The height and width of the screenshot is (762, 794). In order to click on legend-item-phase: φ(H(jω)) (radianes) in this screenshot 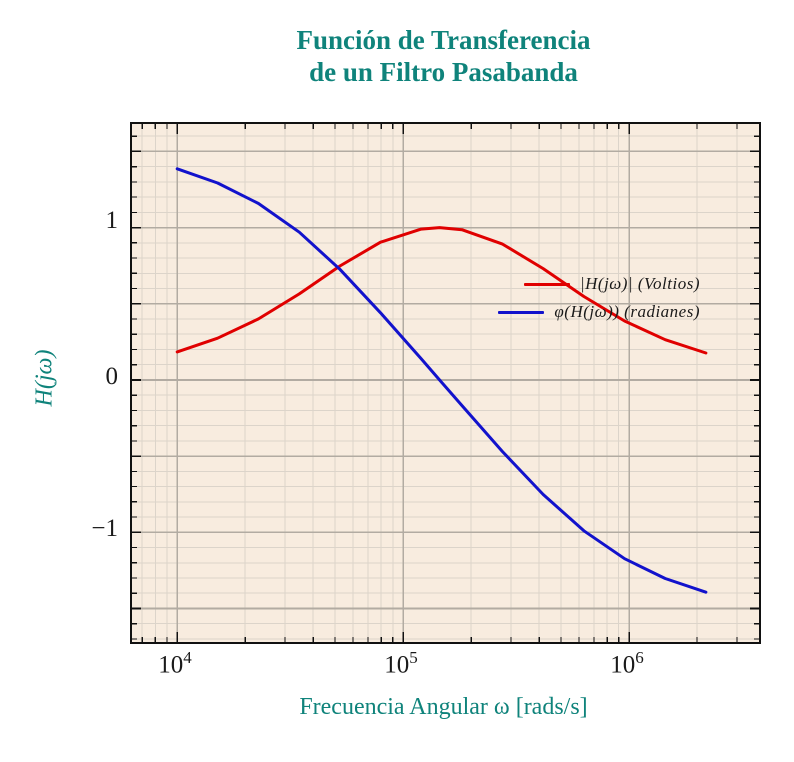, I will do `click(599, 312)`.